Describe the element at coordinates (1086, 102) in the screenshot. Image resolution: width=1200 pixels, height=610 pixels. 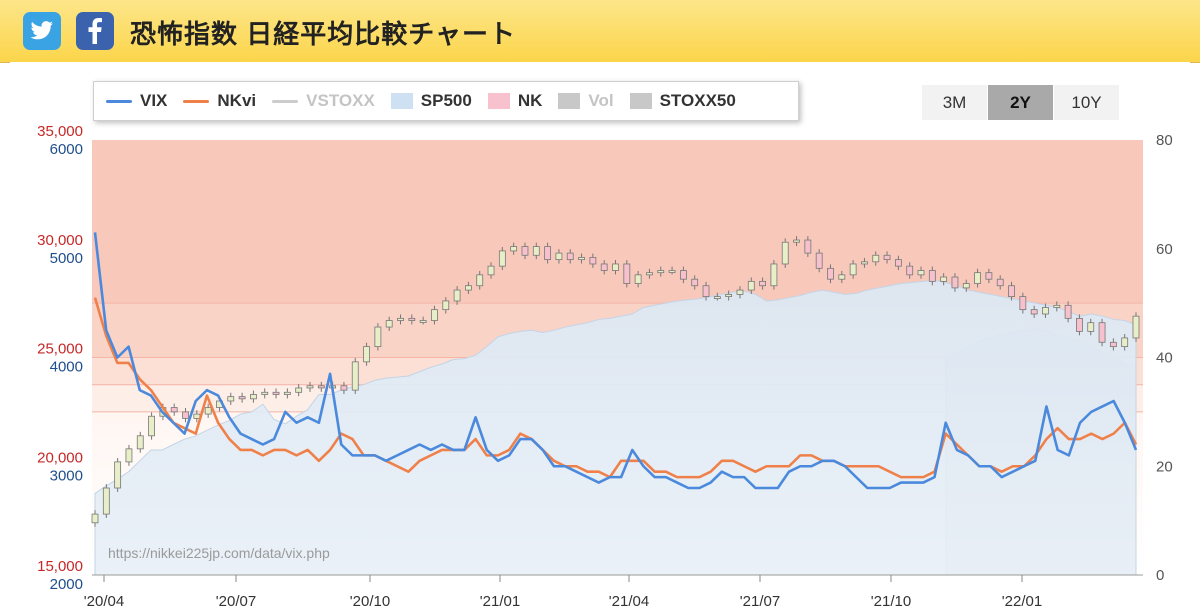
I see `range-button-10y: 10Y` at that location.